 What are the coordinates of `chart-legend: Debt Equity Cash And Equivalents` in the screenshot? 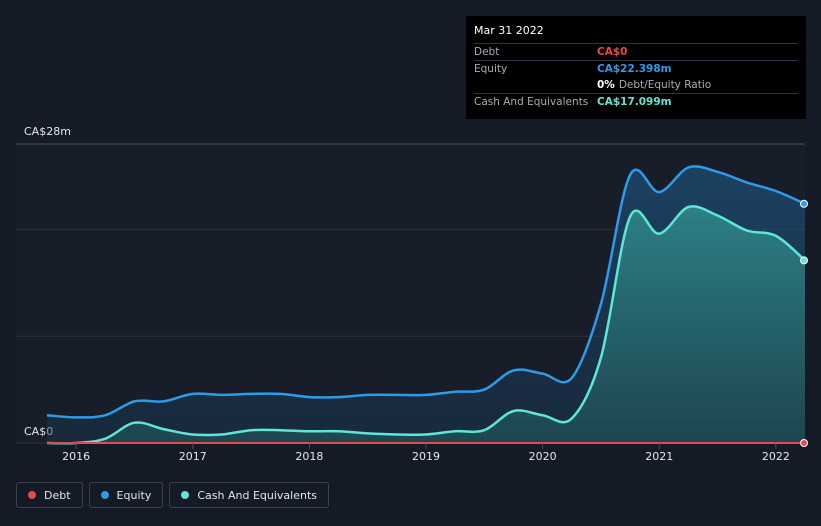 It's located at (172, 496).